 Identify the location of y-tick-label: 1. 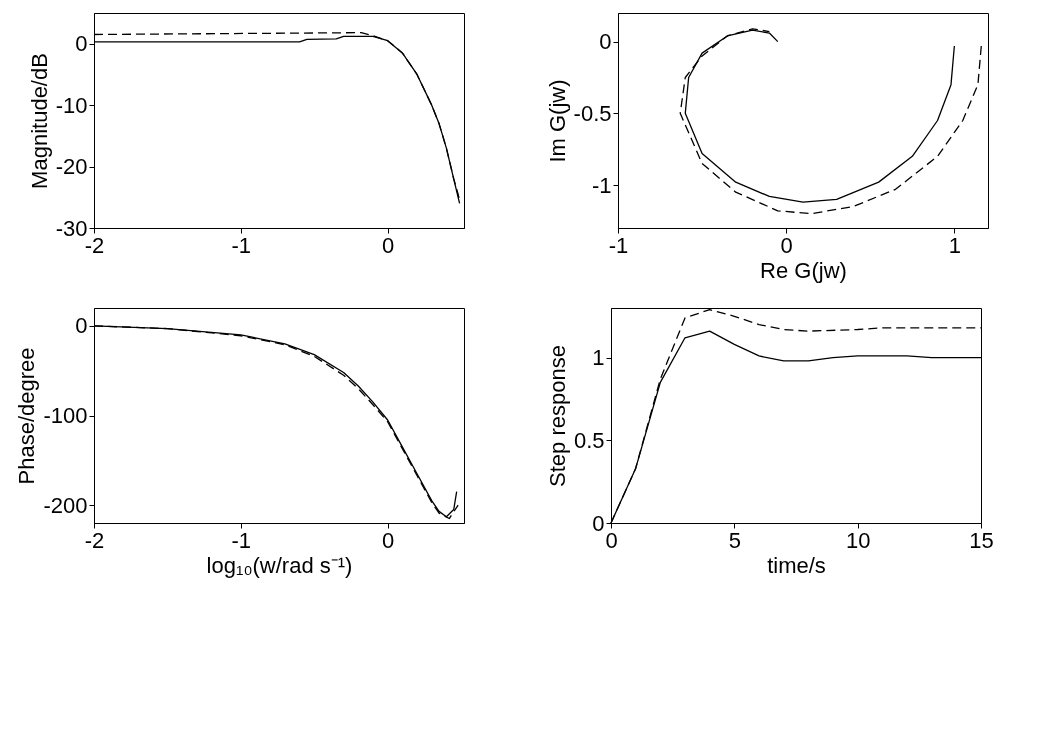
(598, 358).